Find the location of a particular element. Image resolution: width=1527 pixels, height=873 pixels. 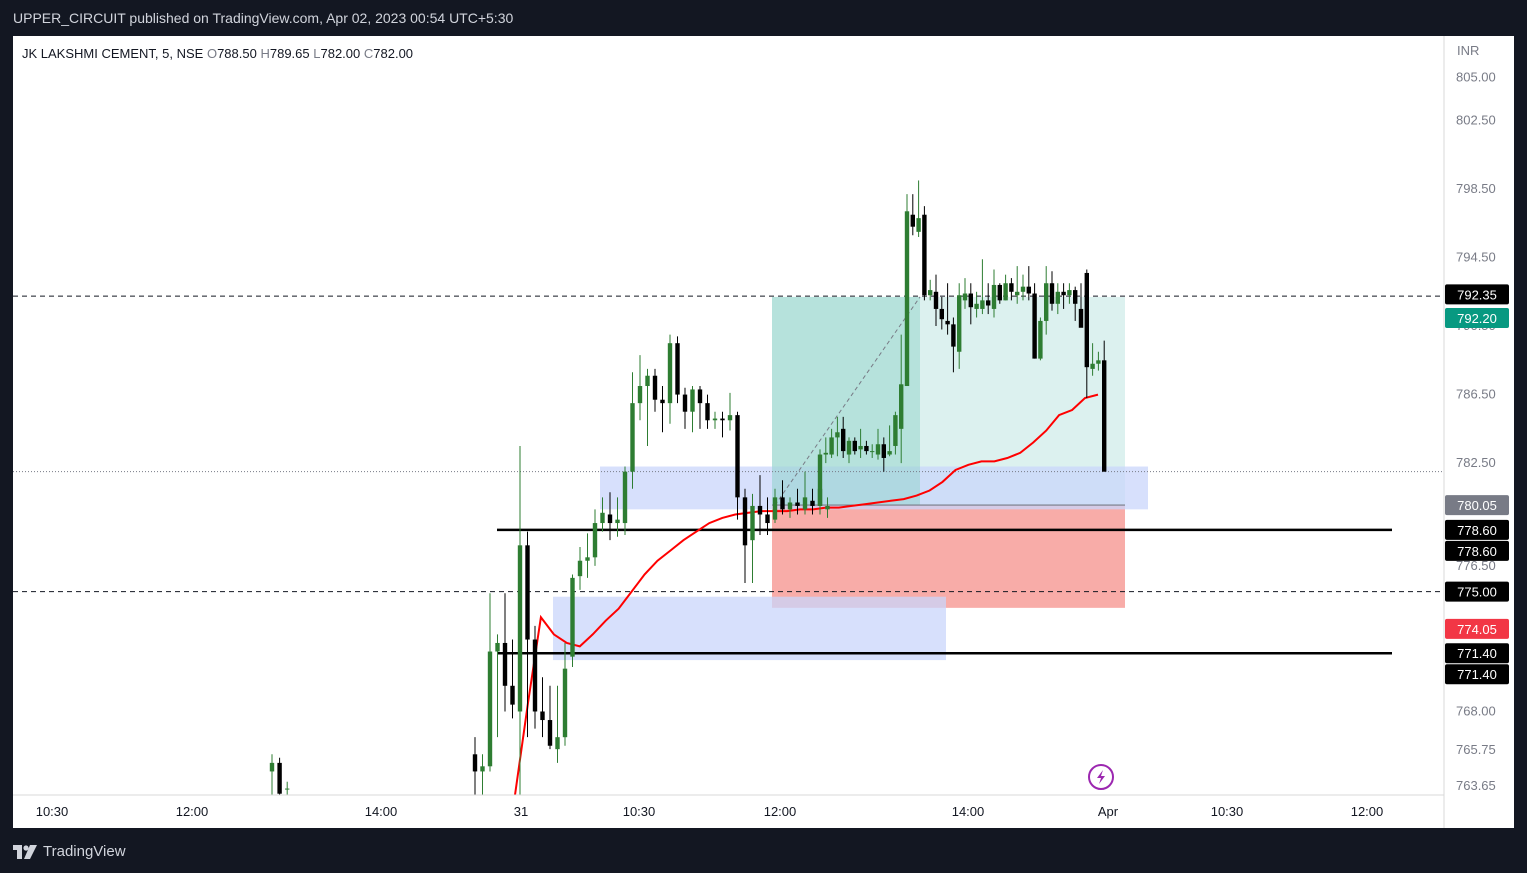

brand-label: TradingView is located at coordinates (84, 851).